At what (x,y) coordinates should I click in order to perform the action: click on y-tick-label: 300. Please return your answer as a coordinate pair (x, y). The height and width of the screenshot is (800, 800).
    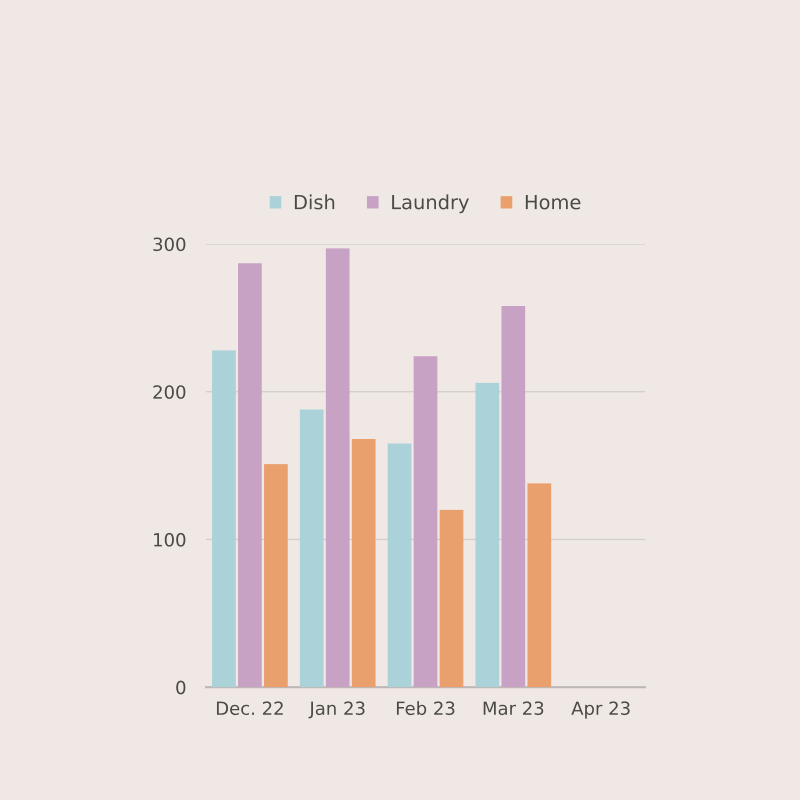
    Looking at the image, I should click on (169, 244).